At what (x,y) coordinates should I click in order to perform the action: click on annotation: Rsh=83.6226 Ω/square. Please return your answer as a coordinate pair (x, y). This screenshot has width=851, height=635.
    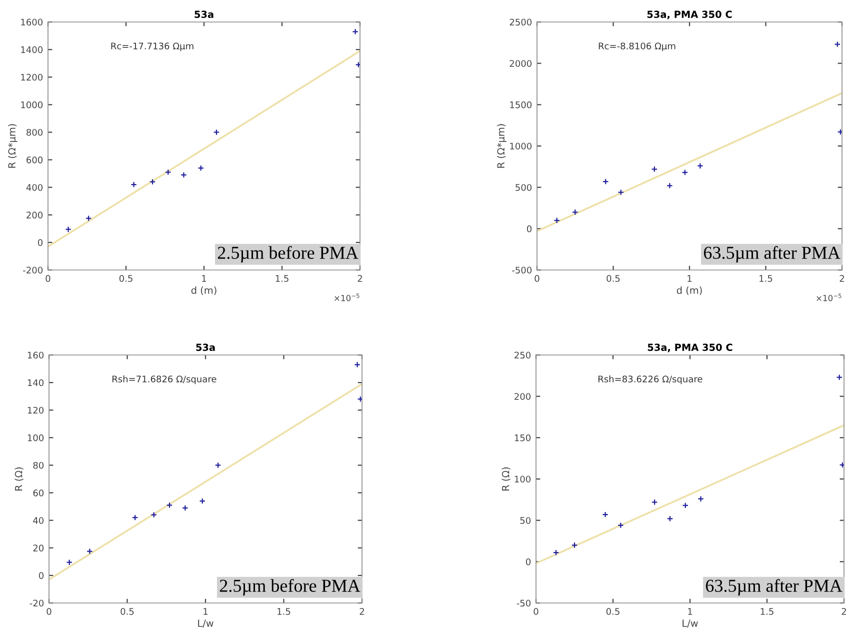
    Looking at the image, I should click on (650, 379).